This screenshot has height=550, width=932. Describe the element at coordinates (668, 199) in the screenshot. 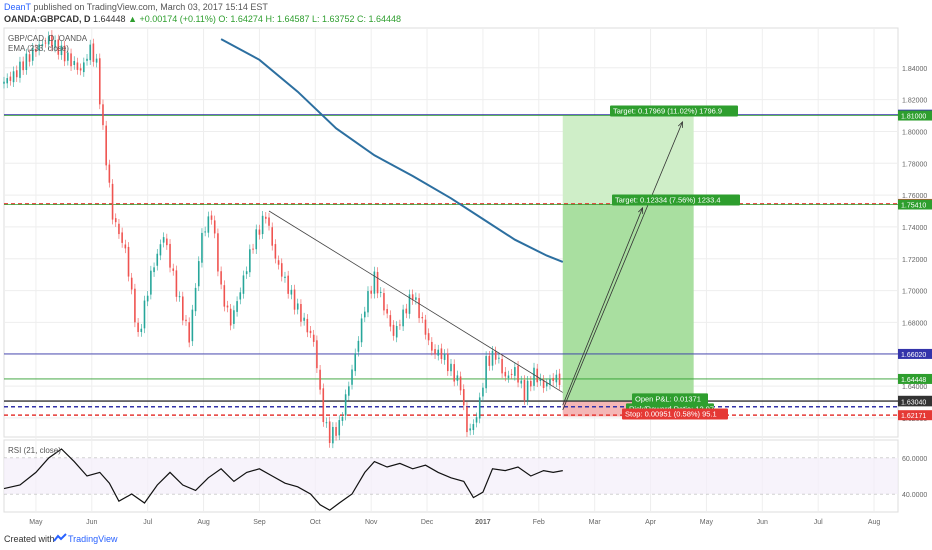

I see `target1-label: Target: 0.12334 (7.56%) 1233.4` at that location.